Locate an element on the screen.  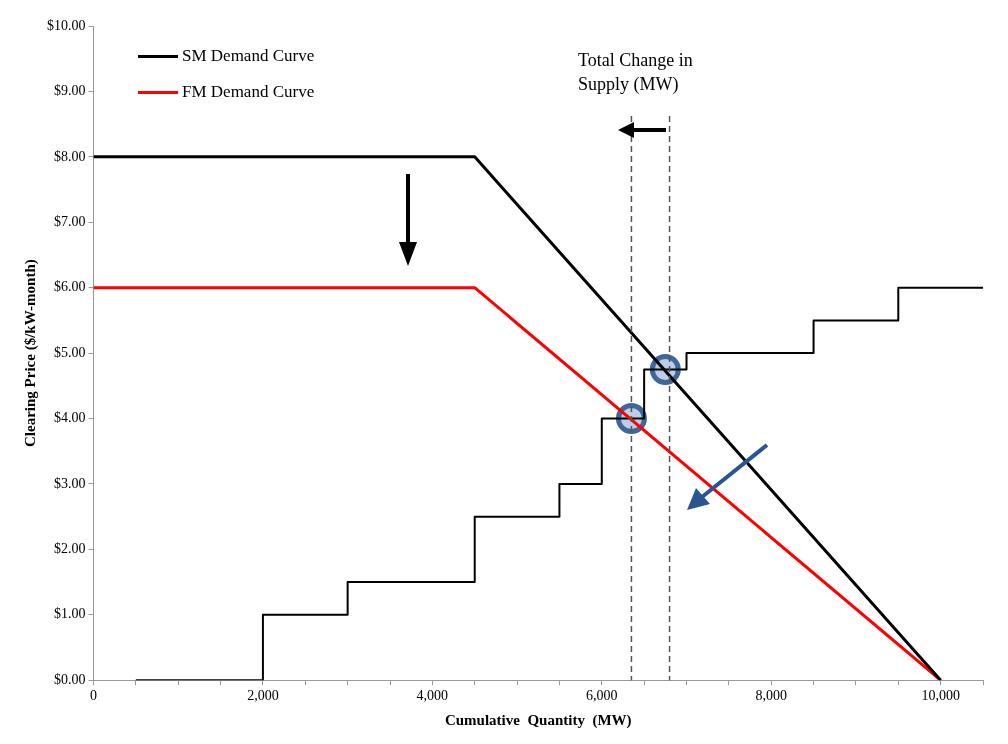
y-tick-label: $3.00 is located at coordinates (70, 483).